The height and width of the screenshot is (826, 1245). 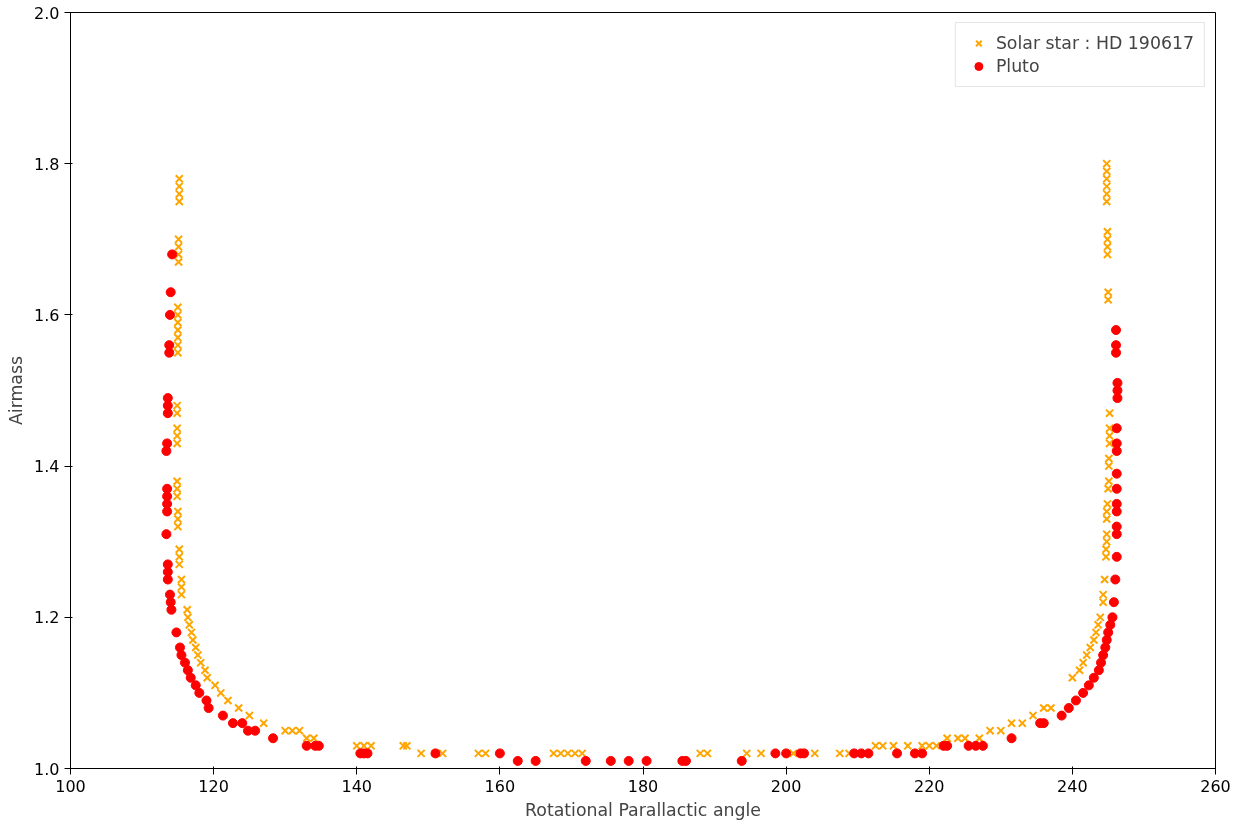 What do you see at coordinates (47, 315) in the screenshot?
I see `y-tick-label: 1.6` at bounding box center [47, 315].